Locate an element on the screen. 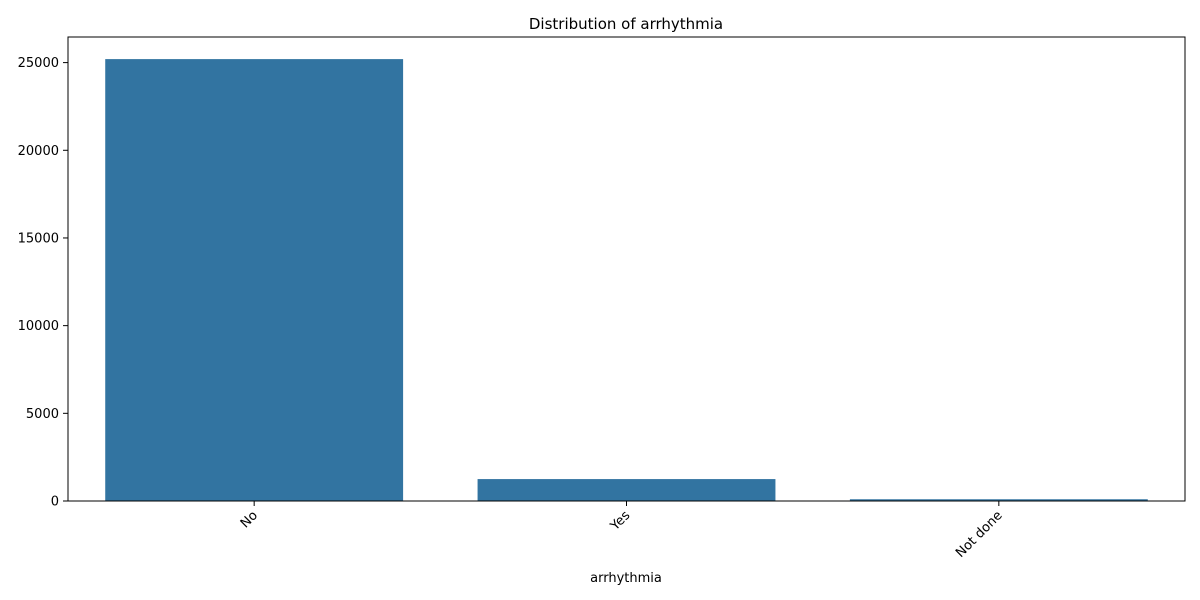 Image resolution: width=1200 pixels, height=600 pixels. x-tick-label: No is located at coordinates (249, 519).